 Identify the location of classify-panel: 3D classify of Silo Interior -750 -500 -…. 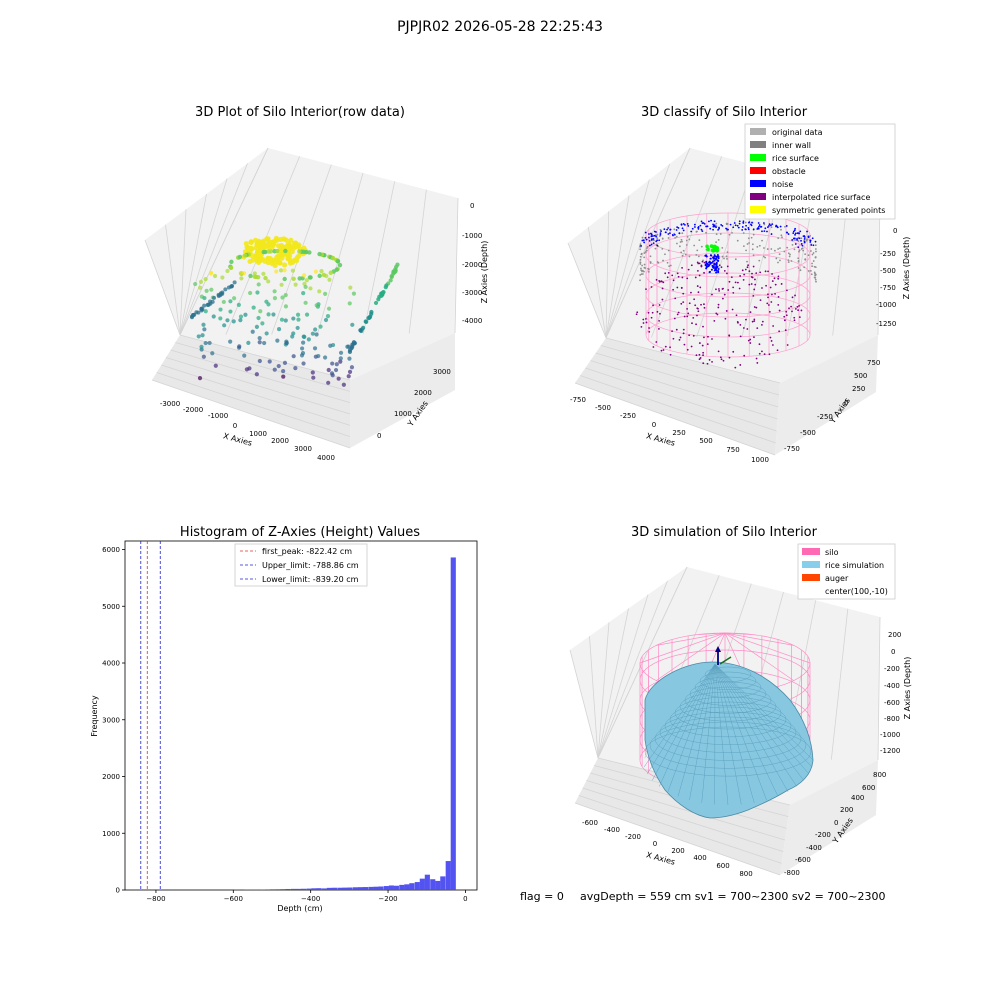
(739, 284).